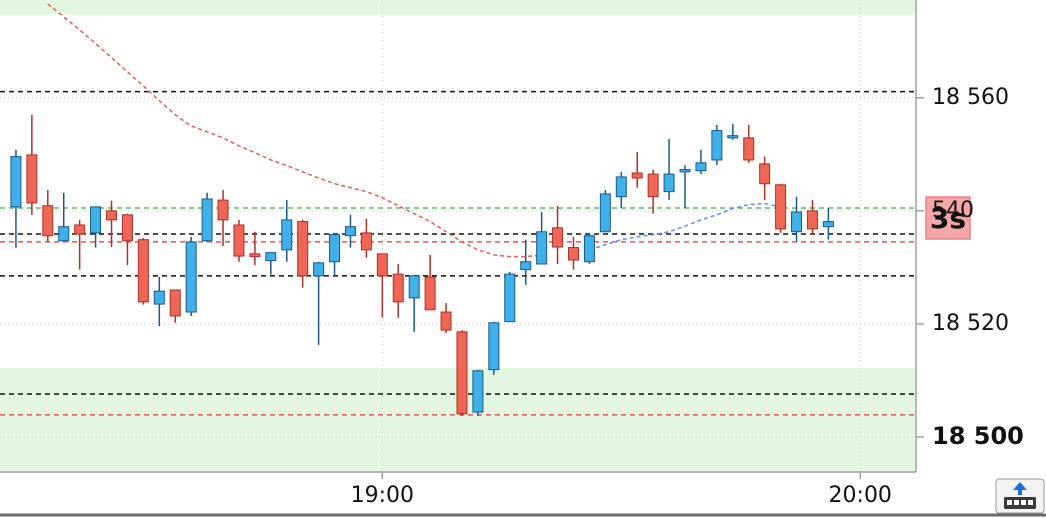 The height and width of the screenshot is (518, 1046). Describe the element at coordinates (1020, 496) in the screenshot. I see `toolbar-button` at that location.